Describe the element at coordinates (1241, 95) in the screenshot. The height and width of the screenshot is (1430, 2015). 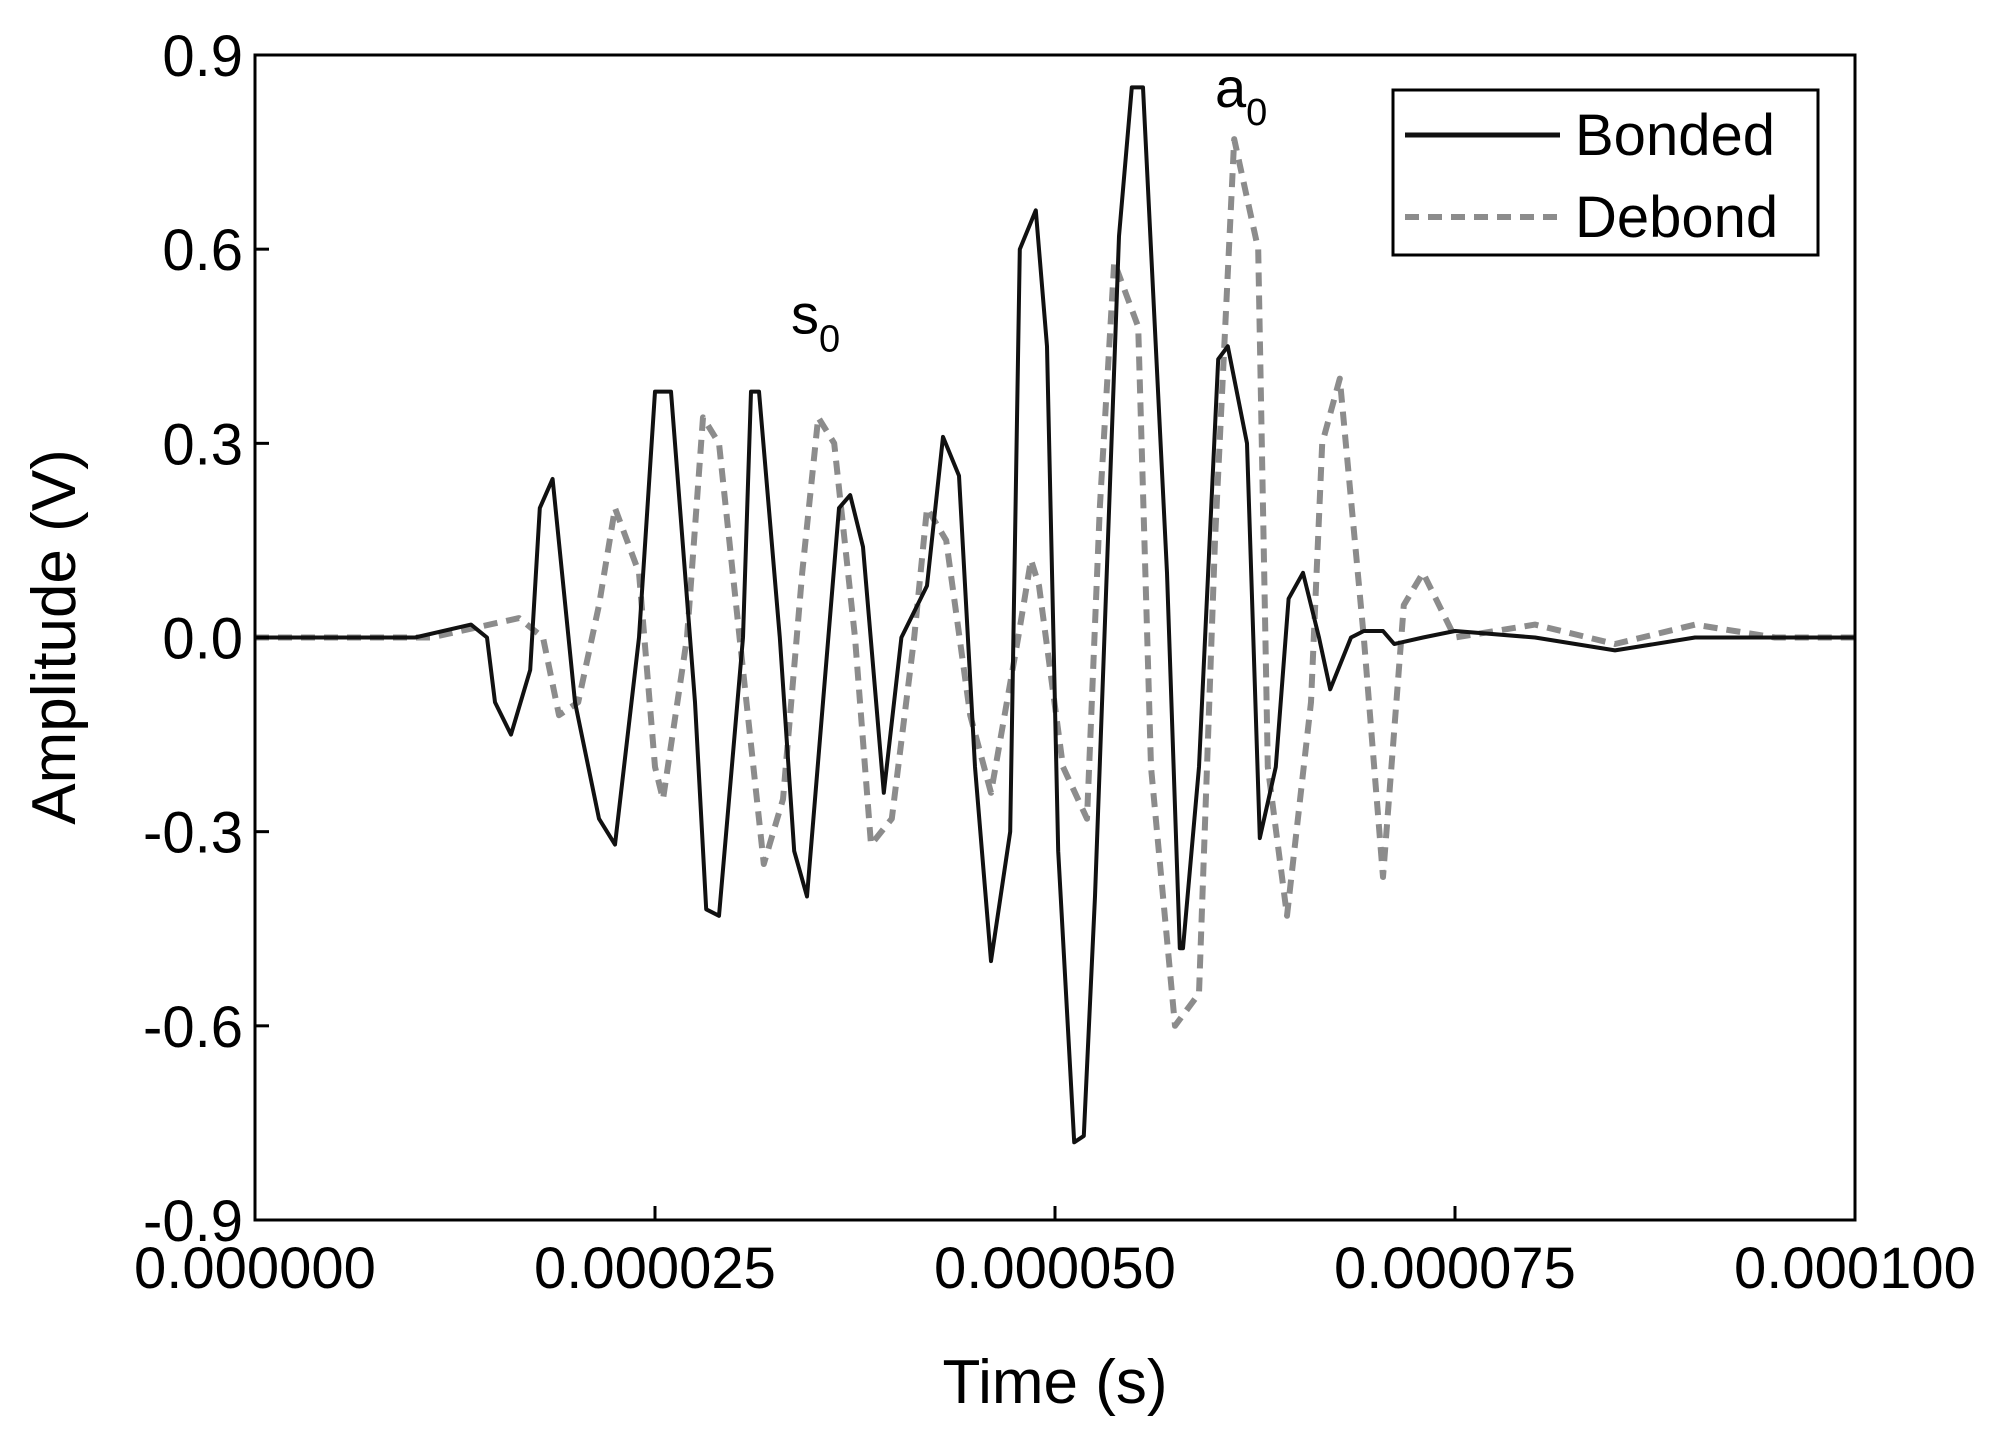
I see `annotation-a0: a0` at that location.